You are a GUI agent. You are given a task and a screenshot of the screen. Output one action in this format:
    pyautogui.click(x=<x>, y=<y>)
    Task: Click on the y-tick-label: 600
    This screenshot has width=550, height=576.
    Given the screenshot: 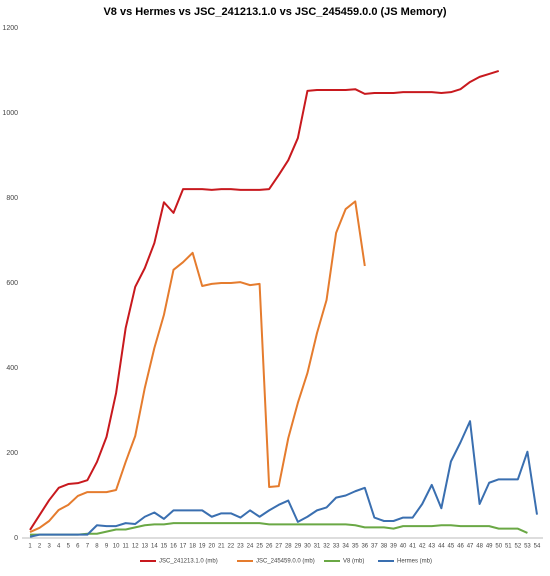 What is the action you would take?
    pyautogui.click(x=12, y=283)
    